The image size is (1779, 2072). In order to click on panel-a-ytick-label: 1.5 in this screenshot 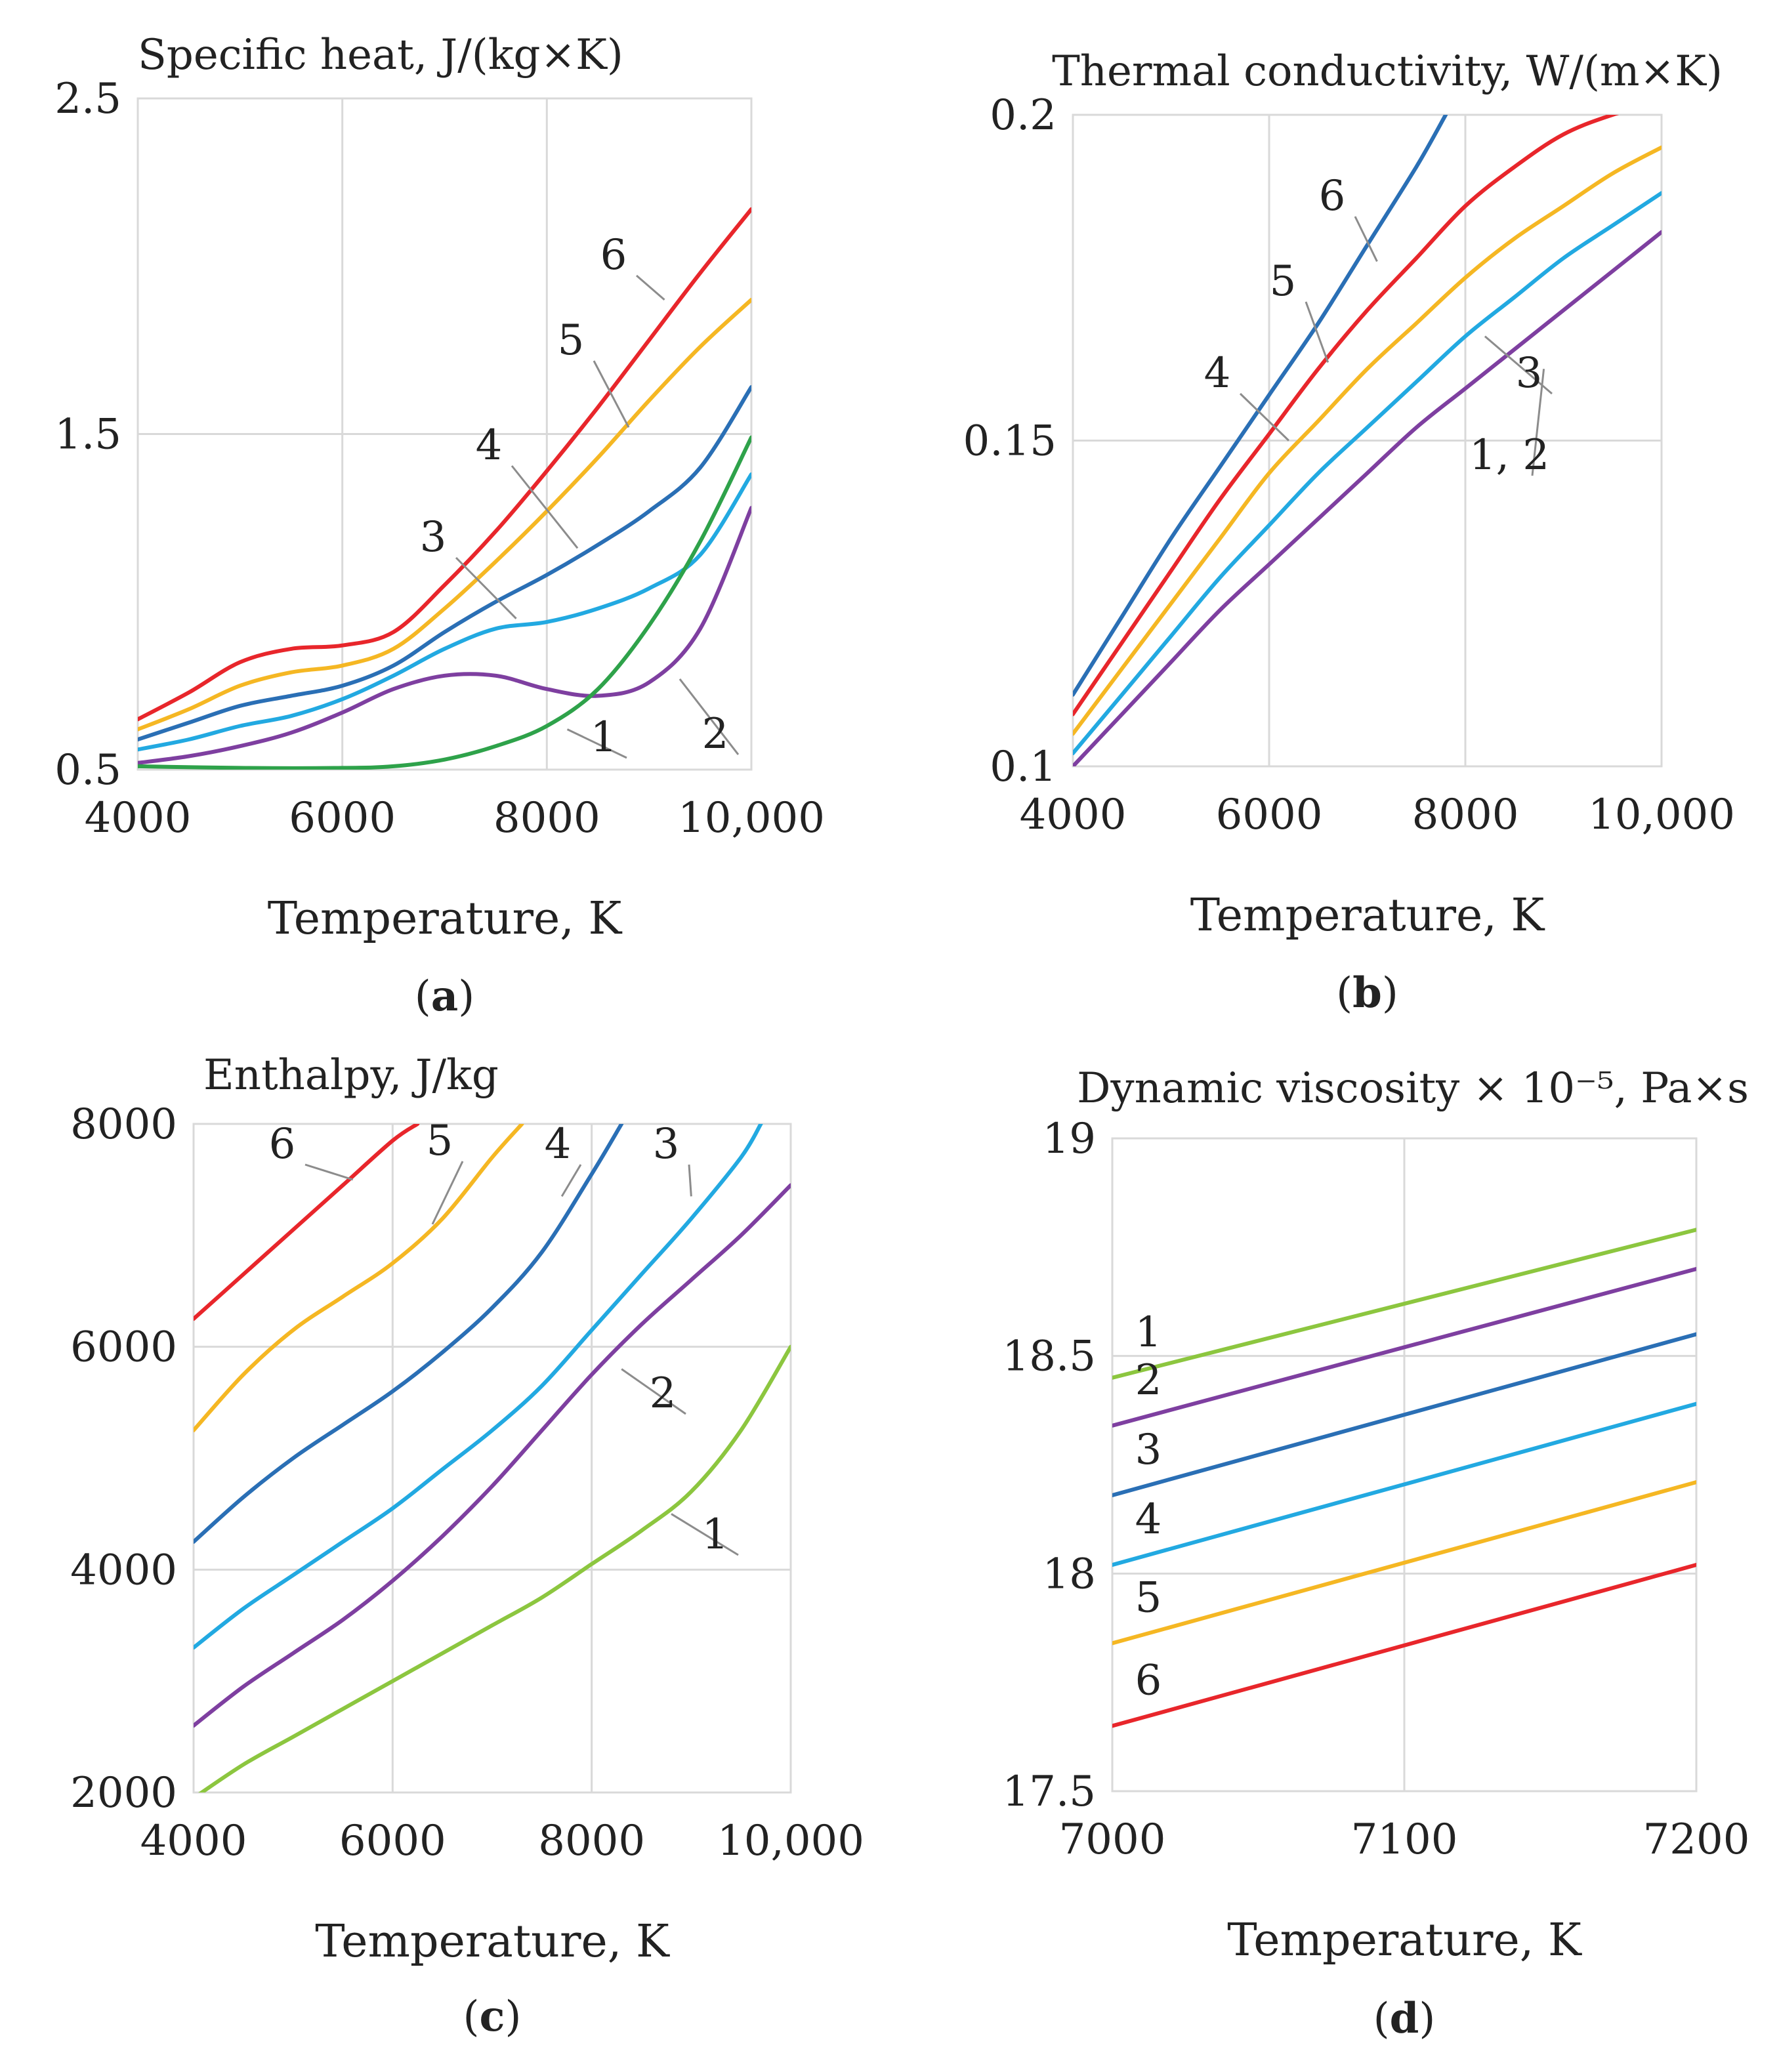, I will do `click(87, 435)`.